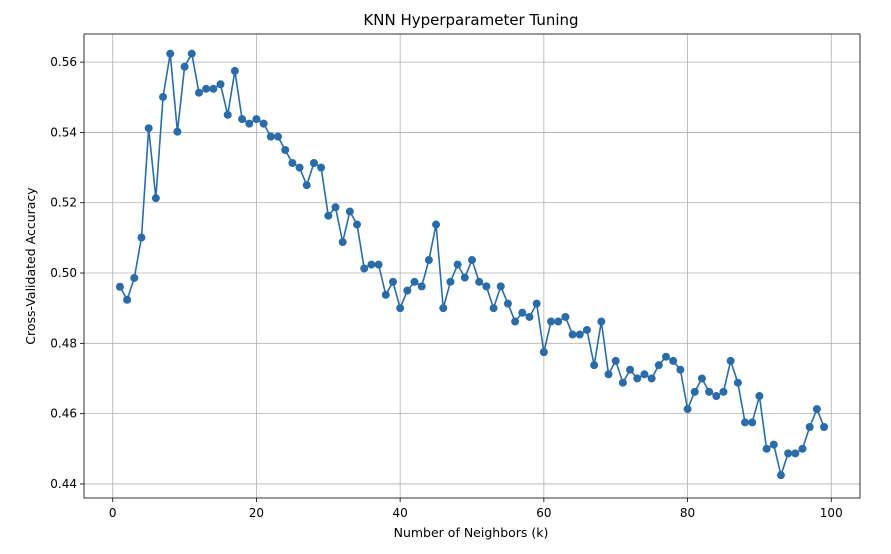 The width and height of the screenshot is (891, 554). I want to click on y-axis-label: Cross-Validated Accuracy, so click(30, 266).